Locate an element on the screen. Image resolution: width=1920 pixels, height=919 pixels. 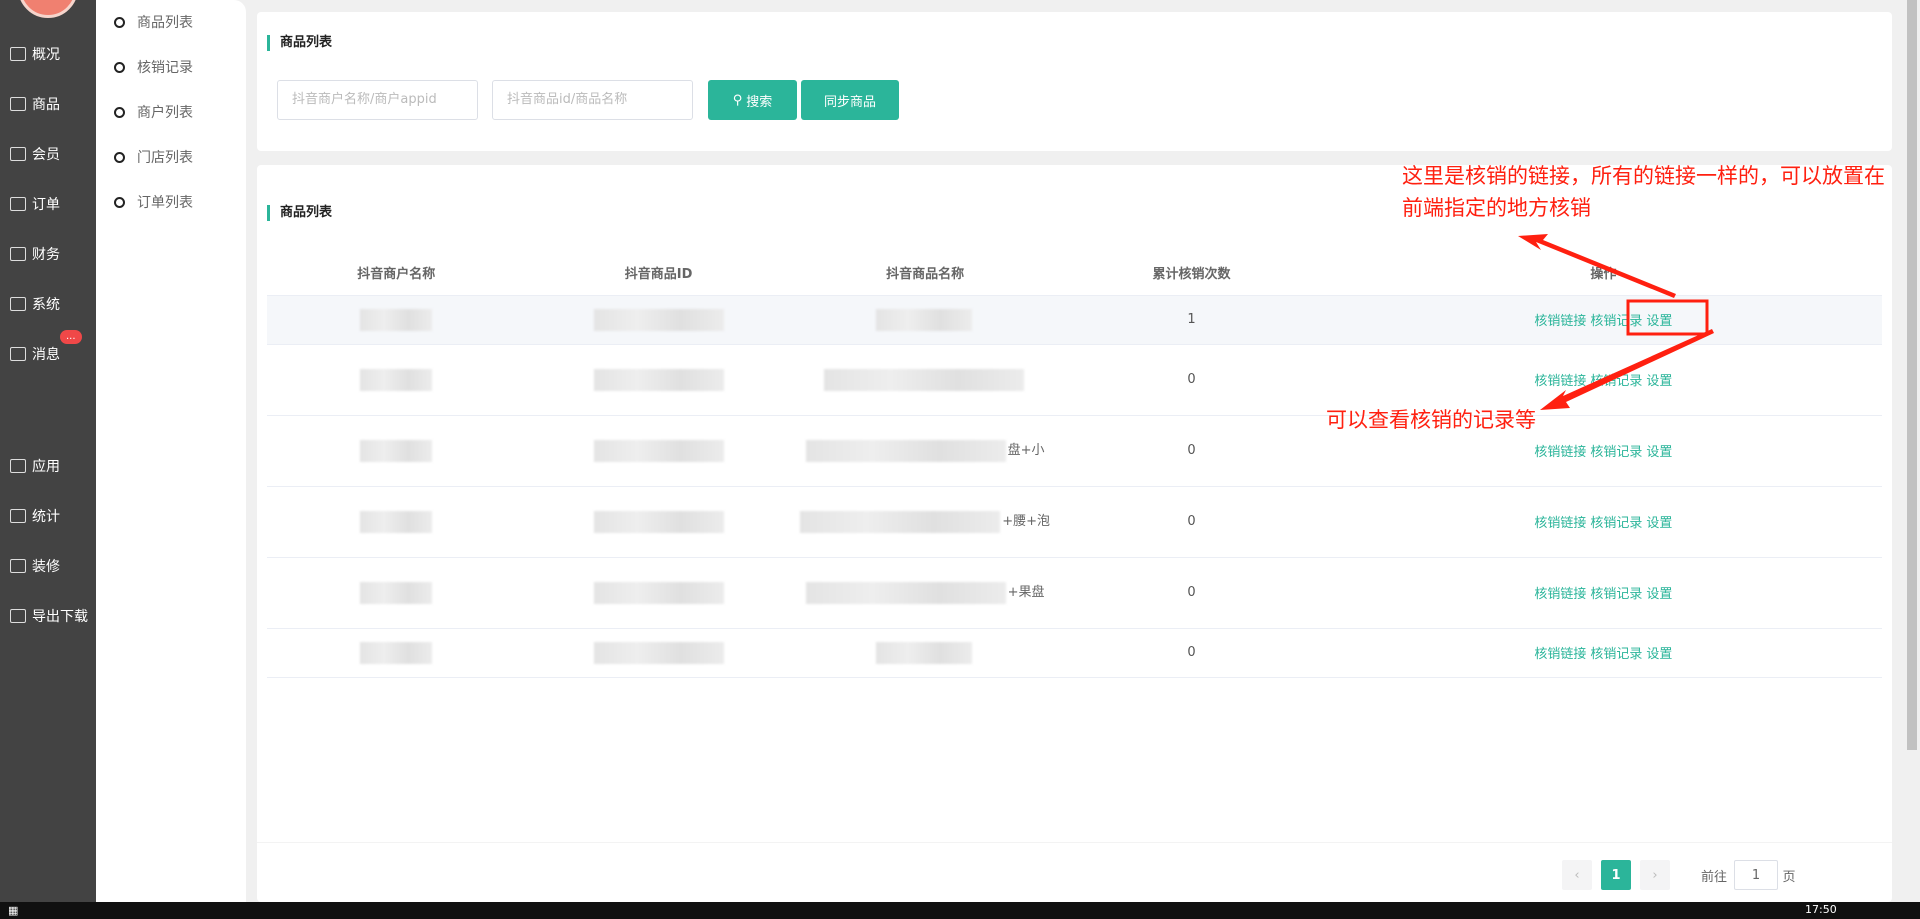
sidebar-item-label: 统计 is located at coordinates (46, 517).